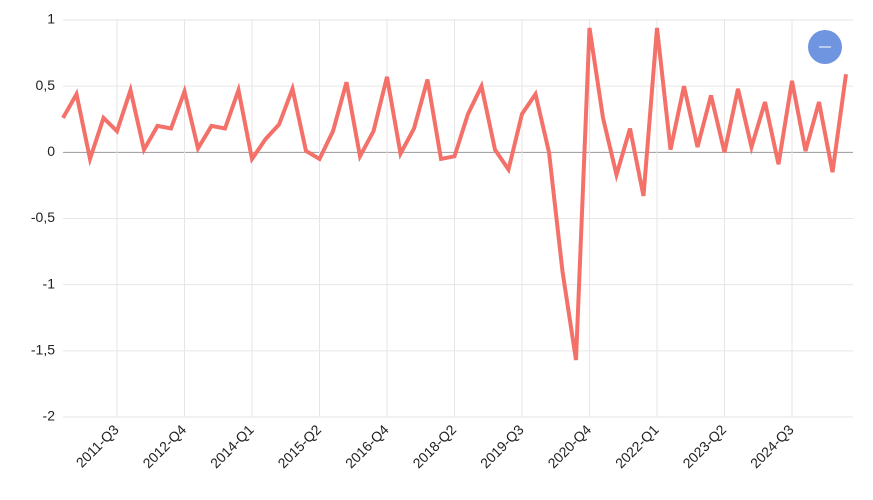 This screenshot has height=500, width=873. What do you see at coordinates (502, 446) in the screenshot?
I see `x-tick-label: 2019-Q3` at bounding box center [502, 446].